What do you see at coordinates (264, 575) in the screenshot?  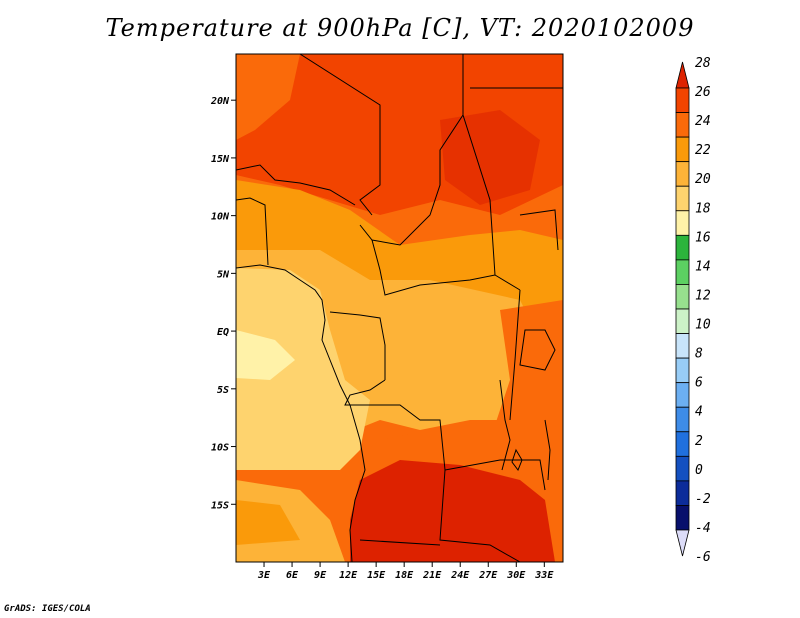 I see `lon-tick-label: 3E` at bounding box center [264, 575].